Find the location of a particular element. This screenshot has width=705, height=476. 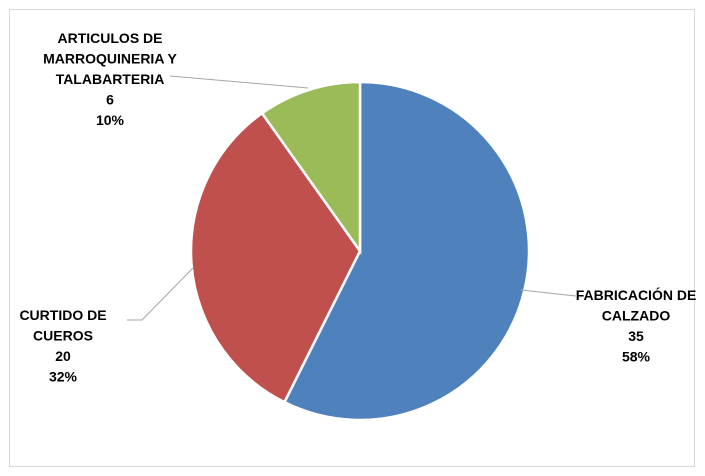

data-label-0-category-line-1: CALZADO is located at coordinates (636, 316).